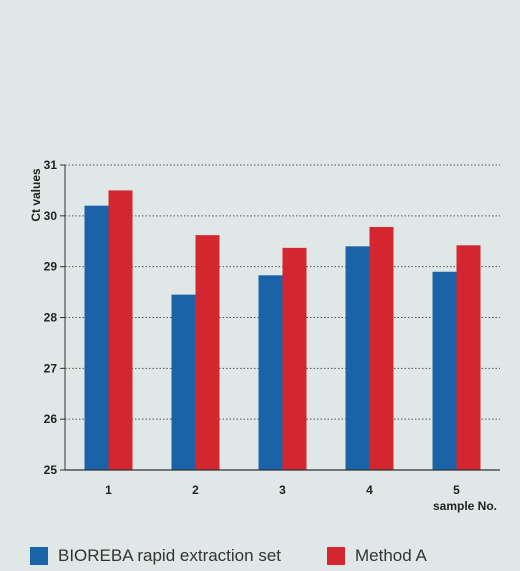  I want to click on y-tick-label: 27, so click(51, 368).